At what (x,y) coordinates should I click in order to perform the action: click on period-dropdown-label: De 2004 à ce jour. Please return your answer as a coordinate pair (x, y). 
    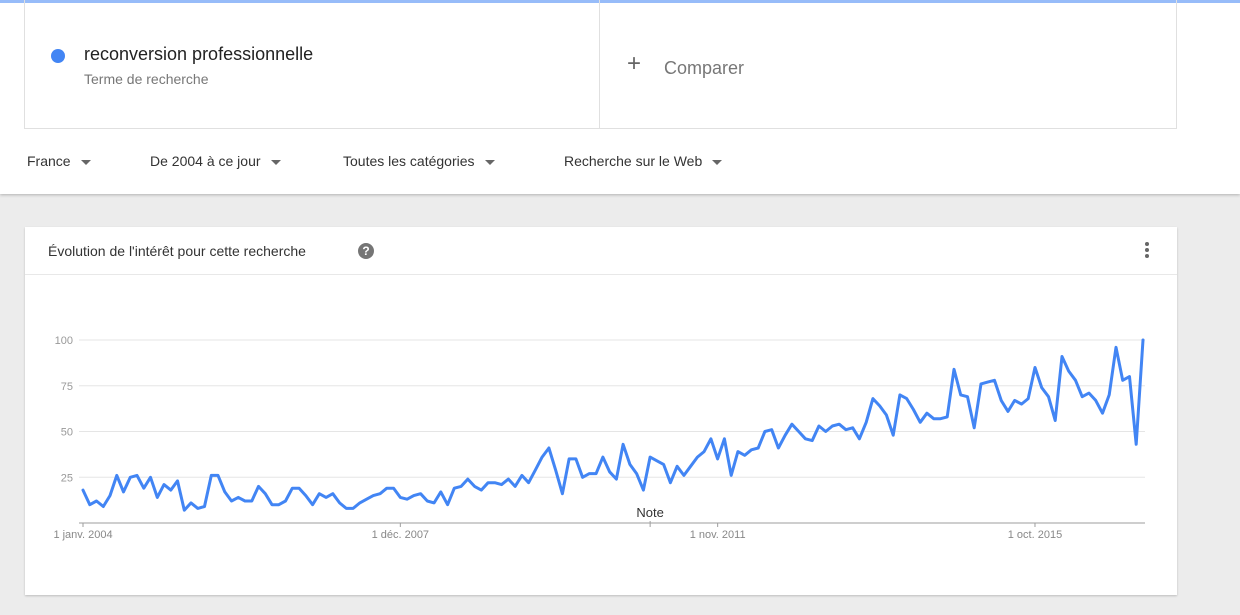
    Looking at the image, I should click on (205, 161).